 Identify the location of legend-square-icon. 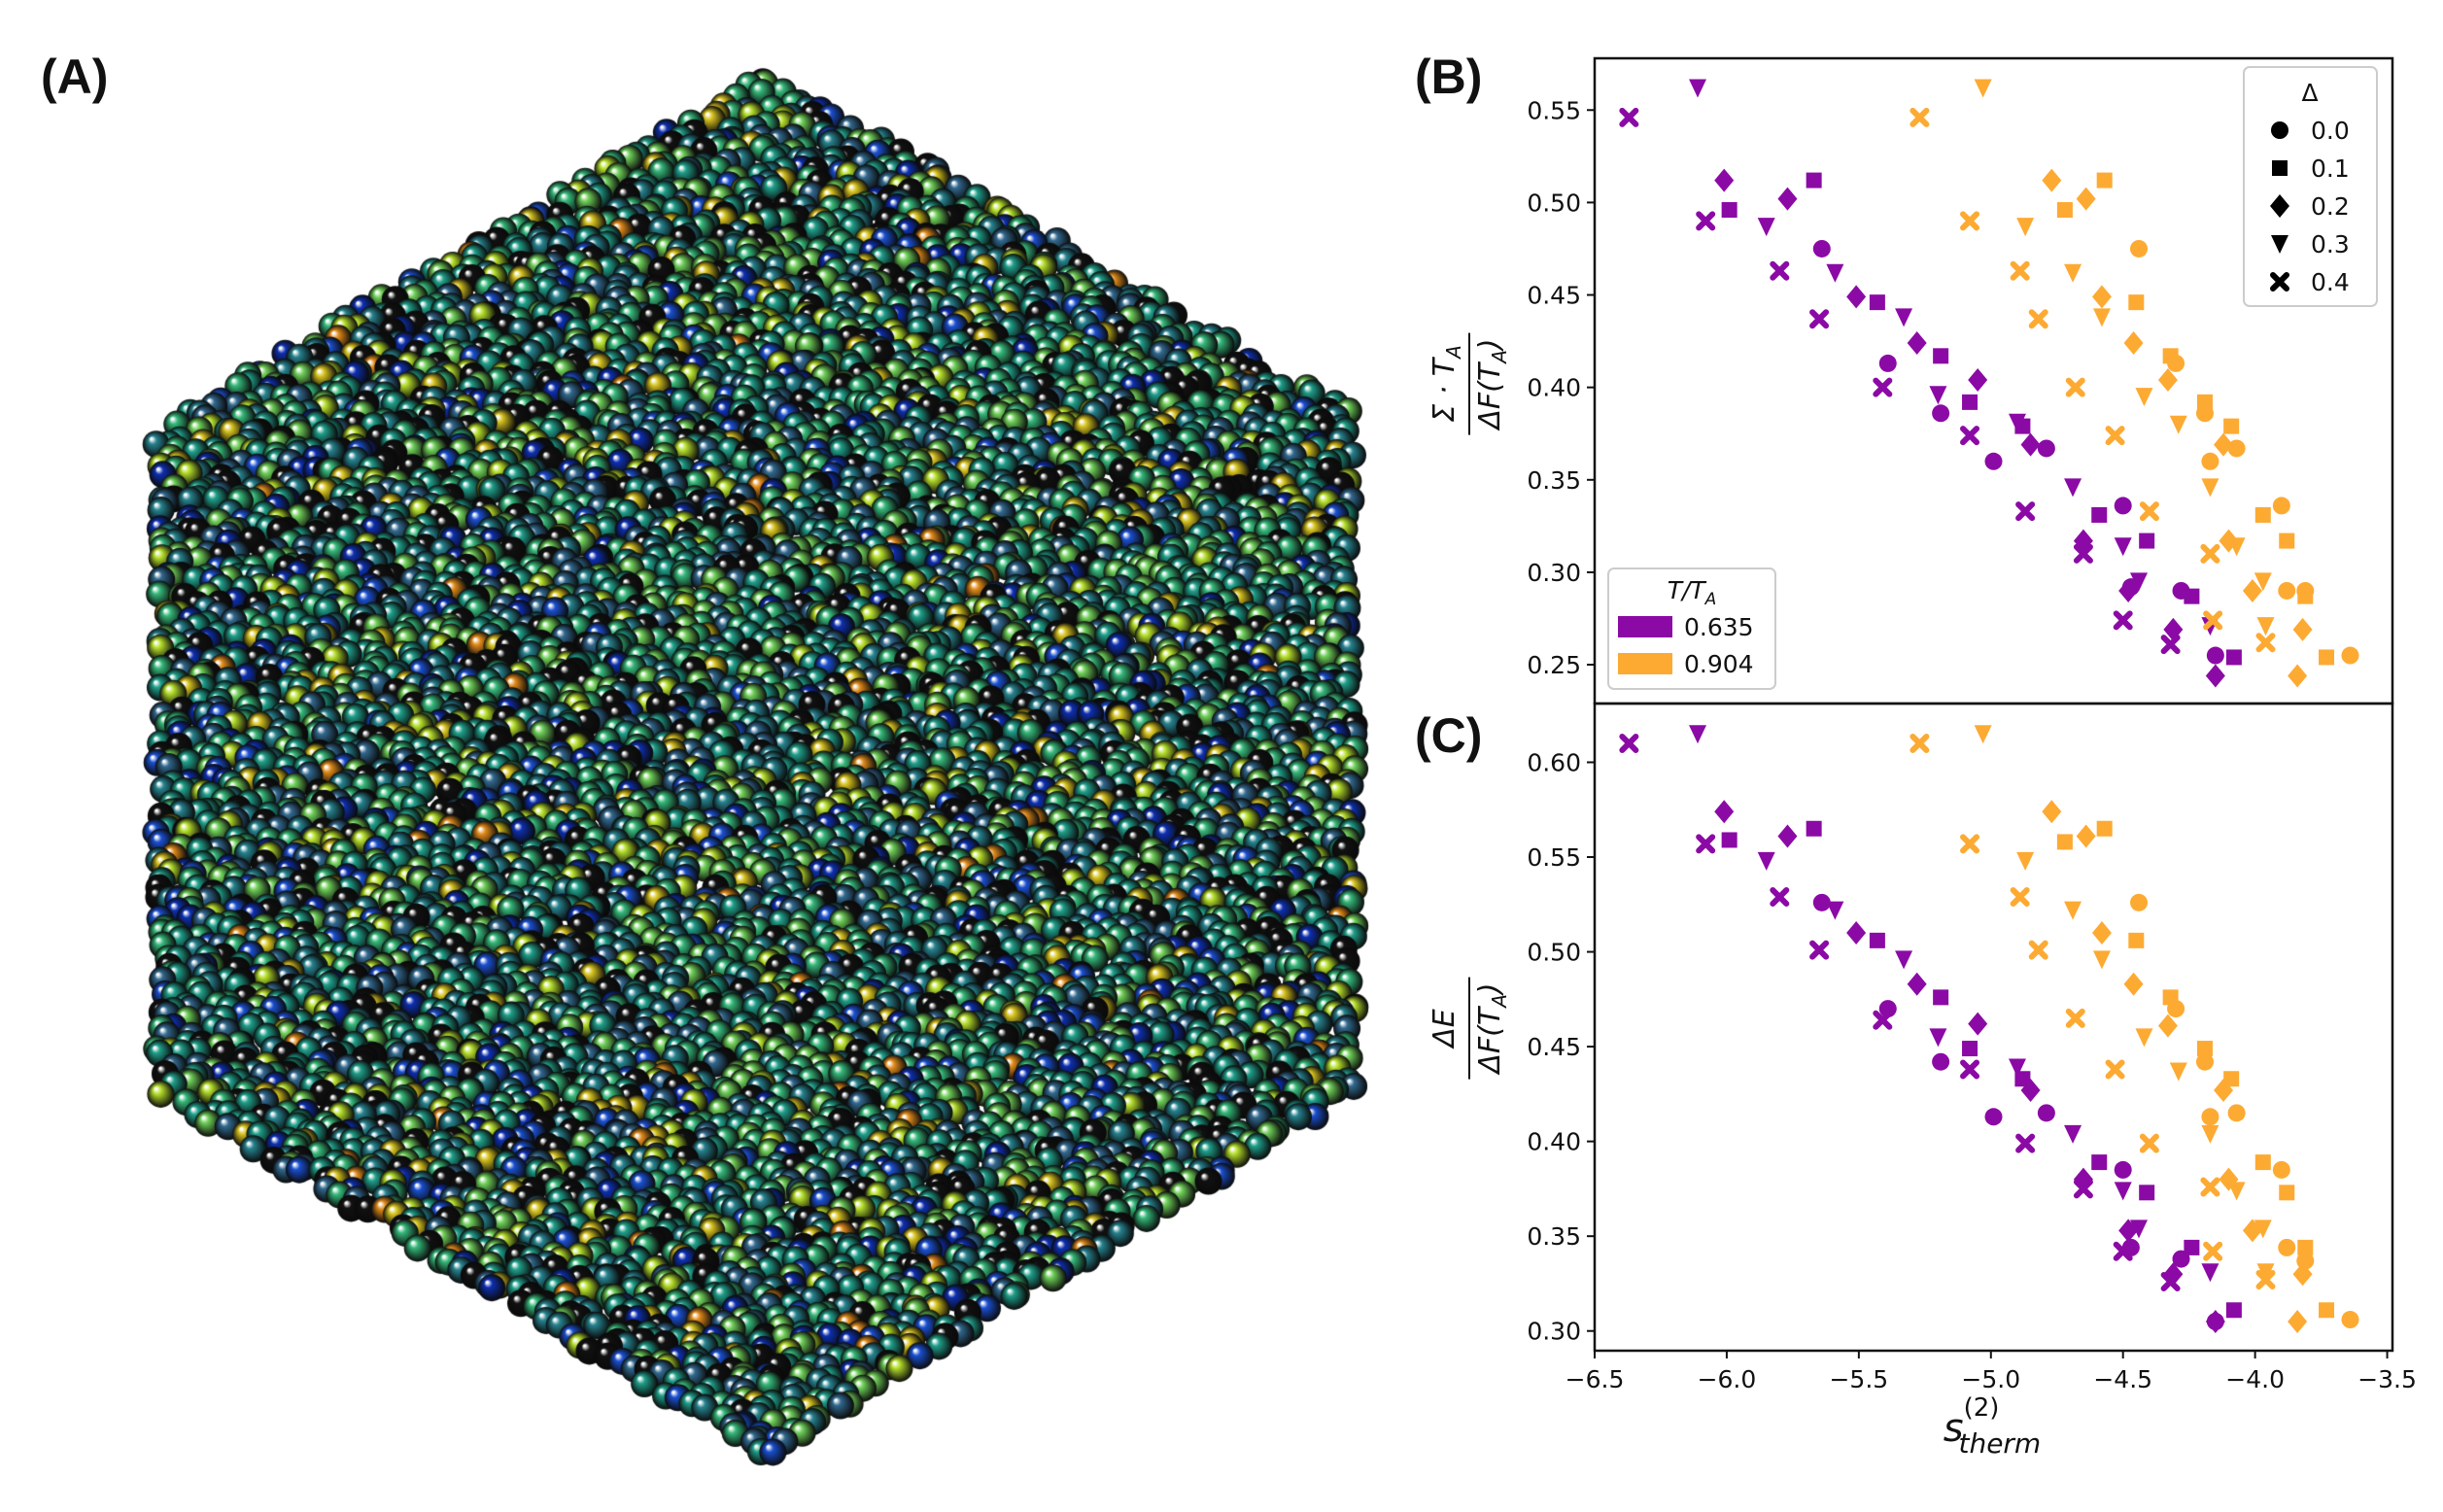
(2280, 168).